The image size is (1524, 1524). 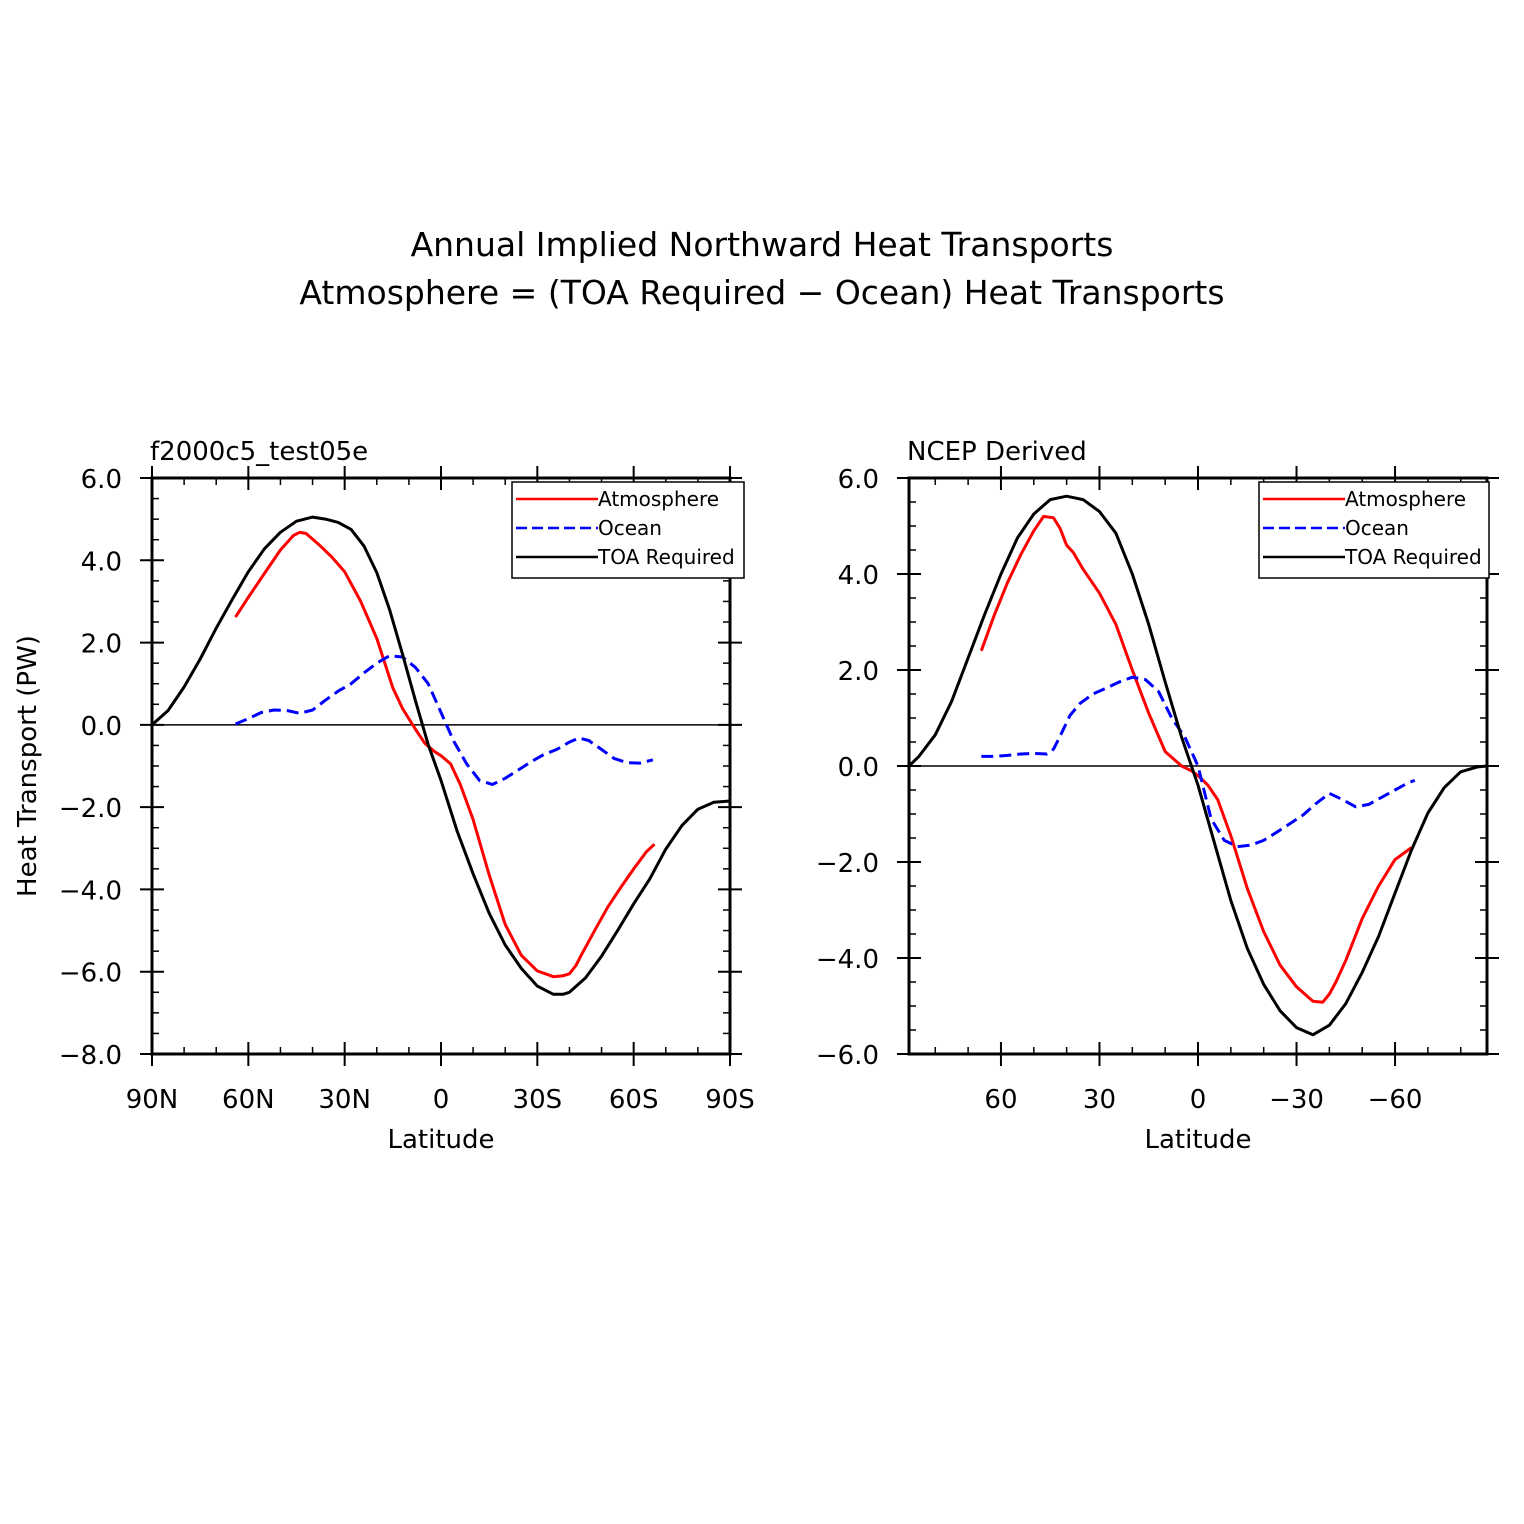 I want to click on legend-ncep: Atmosphere Ocean TOA Required, so click(x=1374, y=530).